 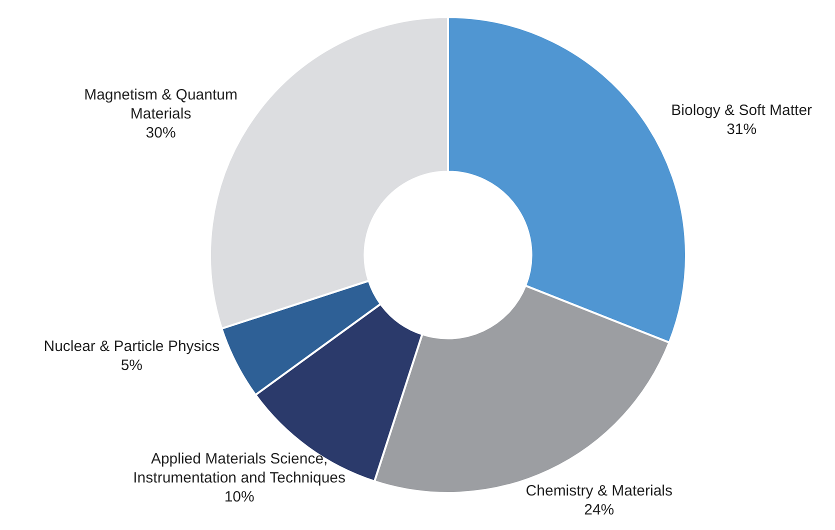 What do you see at coordinates (239, 497) in the screenshot?
I see `data-label: 10%` at bounding box center [239, 497].